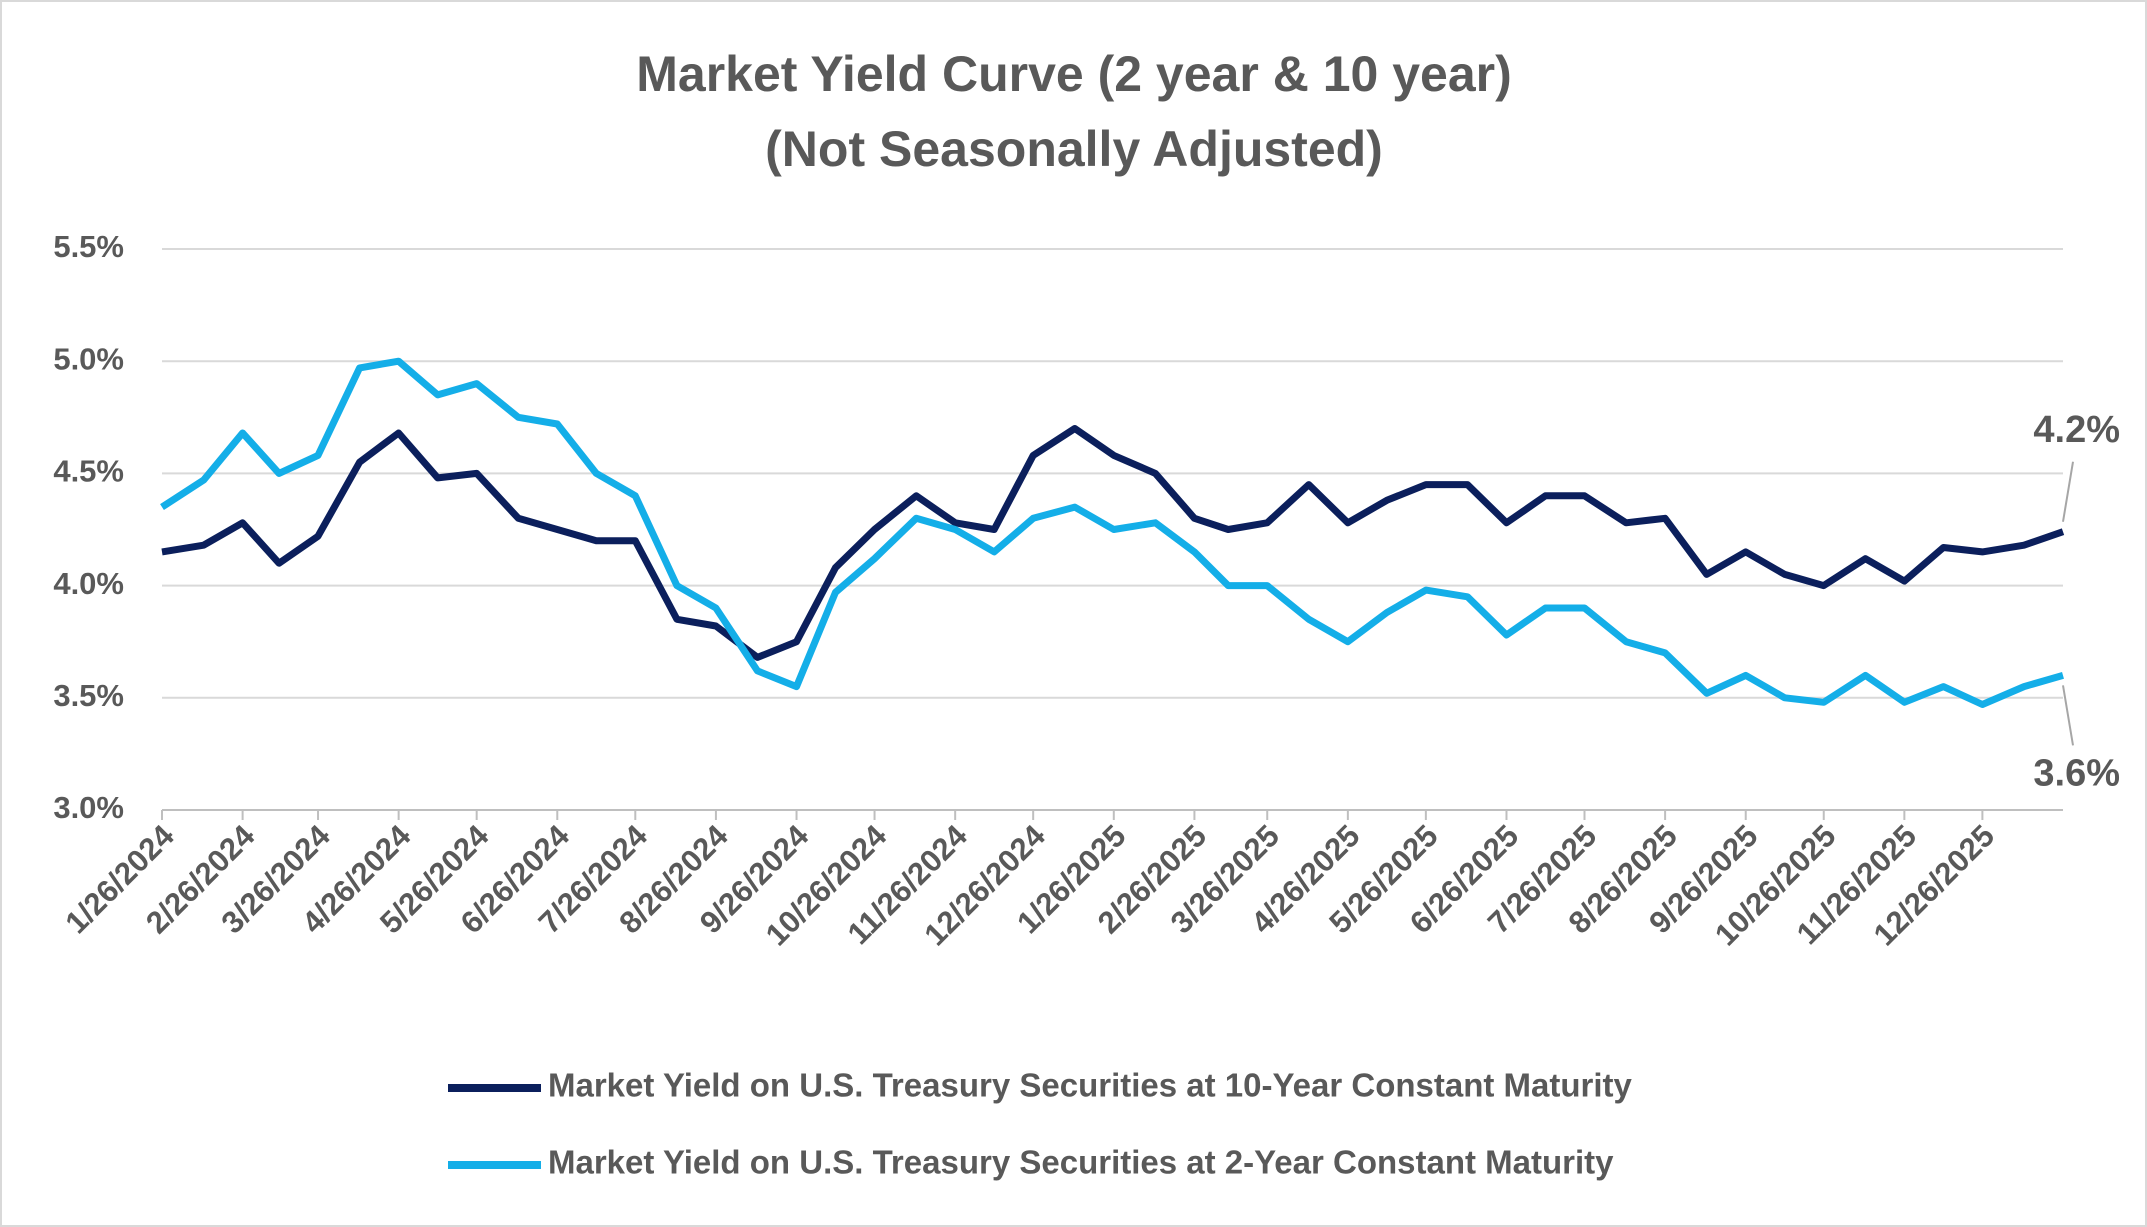 The width and height of the screenshot is (2147, 1227). Describe the element at coordinates (2076, 773) in the screenshot. I see `end-label: 3.6%` at that location.